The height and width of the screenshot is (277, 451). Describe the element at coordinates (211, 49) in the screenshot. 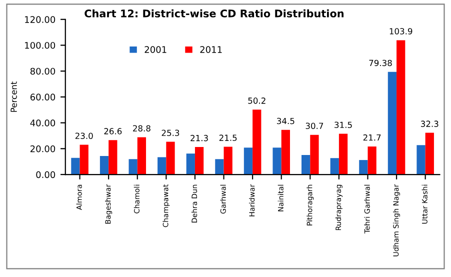

I see `legend-label: 2011` at that location.